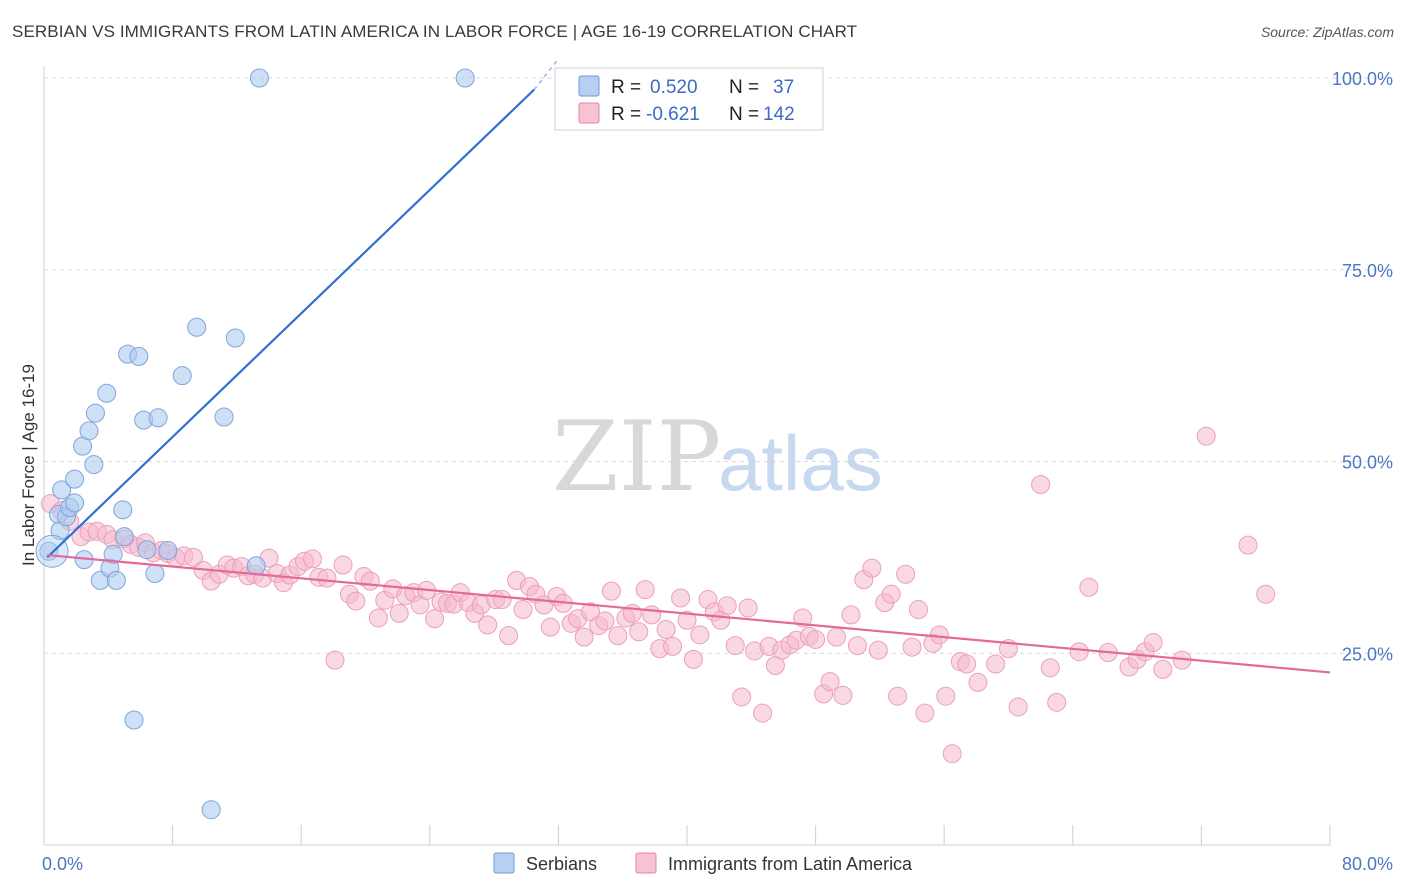 This screenshot has width=1406, height=892. Describe the element at coordinates (1327, 32) in the screenshot. I see `source-credit: Source: ZipAtlas.com` at that location.